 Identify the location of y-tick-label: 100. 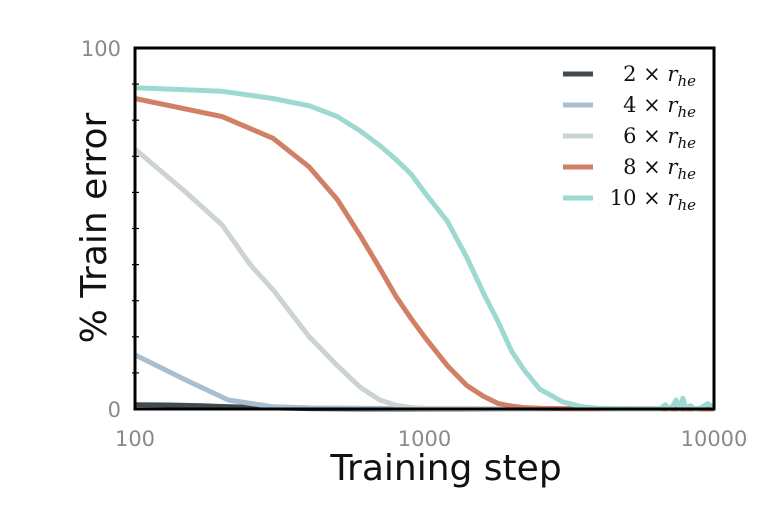
(101, 49).